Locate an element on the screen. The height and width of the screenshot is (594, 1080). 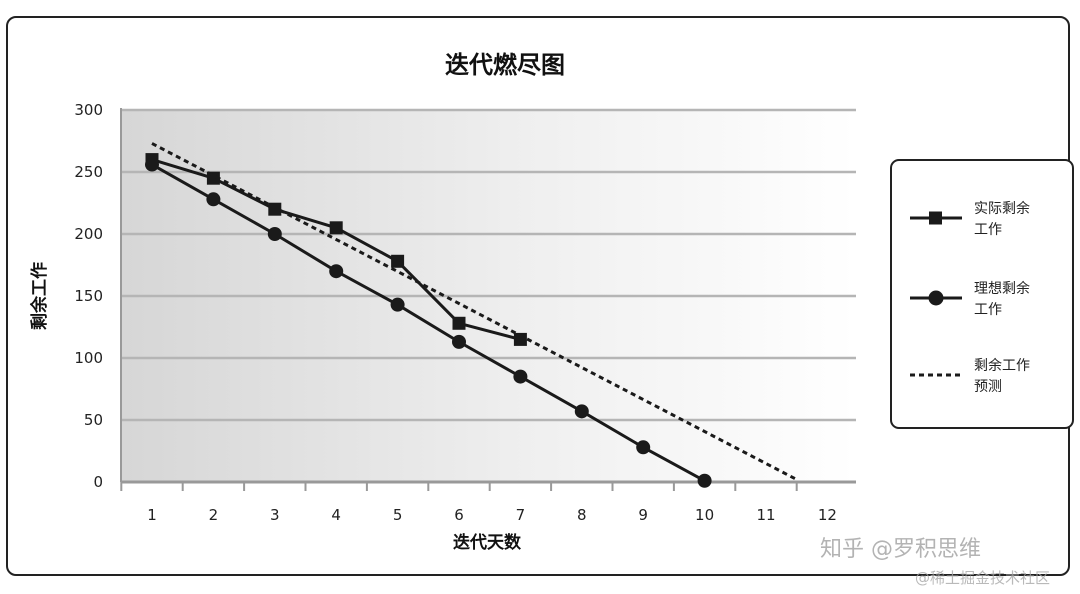
chart-title: 迭代燃尽图 is located at coordinates (505, 65).